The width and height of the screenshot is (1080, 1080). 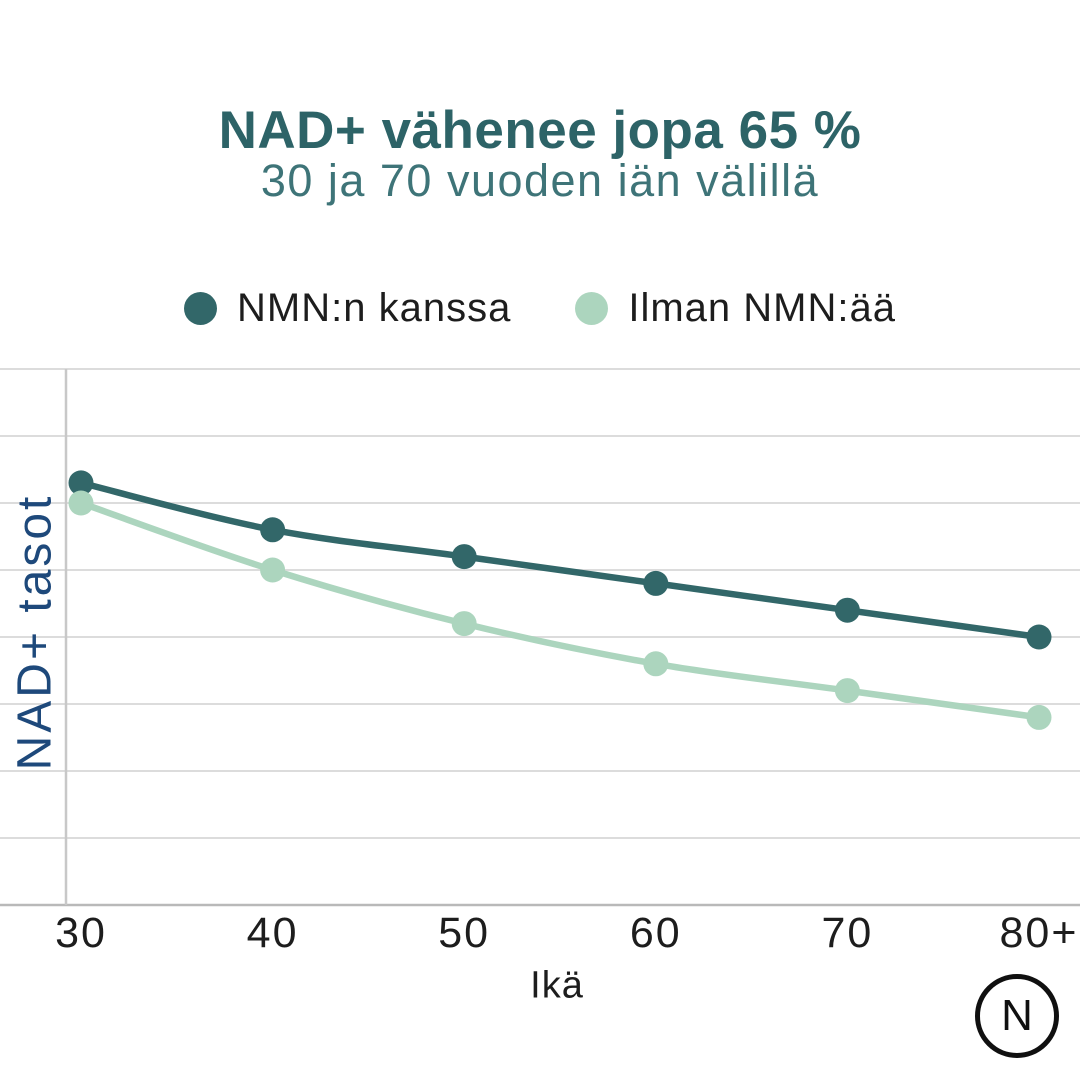 What do you see at coordinates (81, 933) in the screenshot?
I see `x-tick-label: 30` at bounding box center [81, 933].